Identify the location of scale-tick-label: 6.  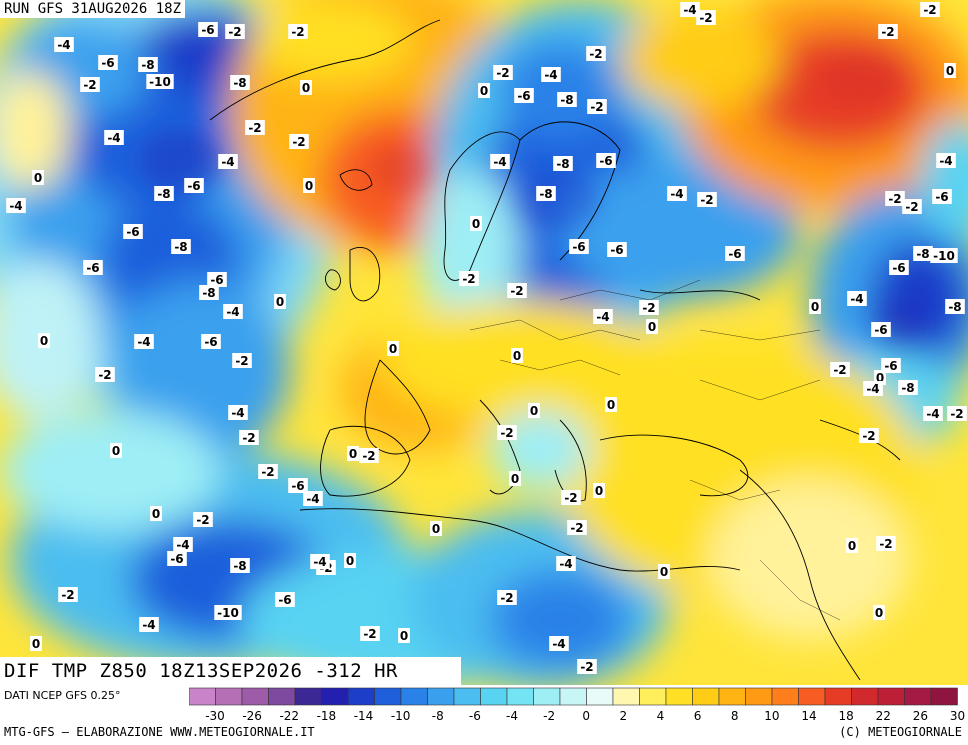
(698, 716).